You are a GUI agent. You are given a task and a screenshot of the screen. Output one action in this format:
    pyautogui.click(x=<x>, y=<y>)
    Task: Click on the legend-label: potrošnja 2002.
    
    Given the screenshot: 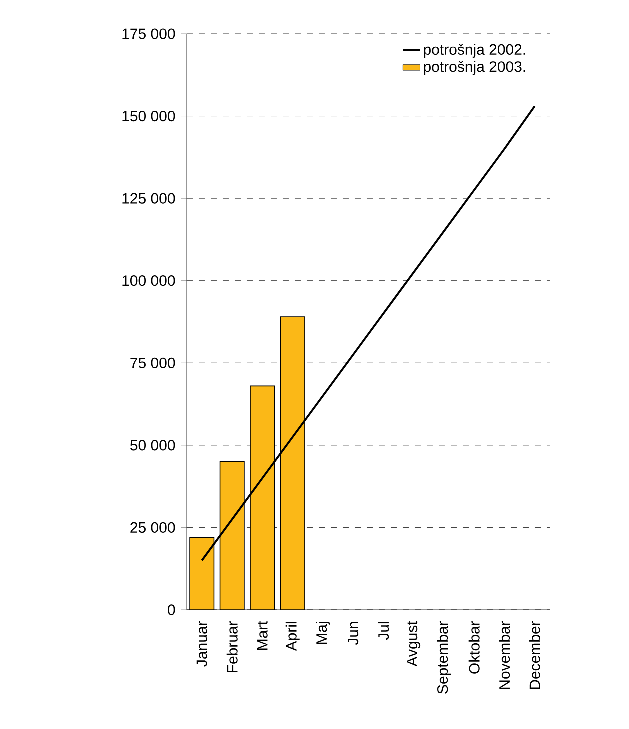 What is the action you would take?
    pyautogui.click(x=475, y=51)
    